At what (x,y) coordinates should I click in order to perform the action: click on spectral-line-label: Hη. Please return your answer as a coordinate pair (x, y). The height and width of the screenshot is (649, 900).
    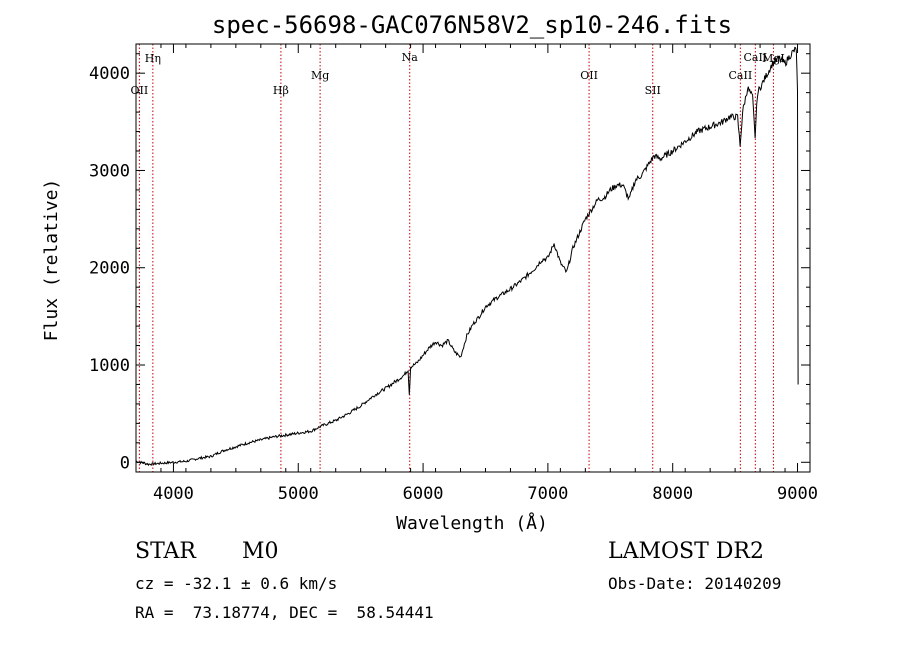
    Looking at the image, I should click on (153, 58).